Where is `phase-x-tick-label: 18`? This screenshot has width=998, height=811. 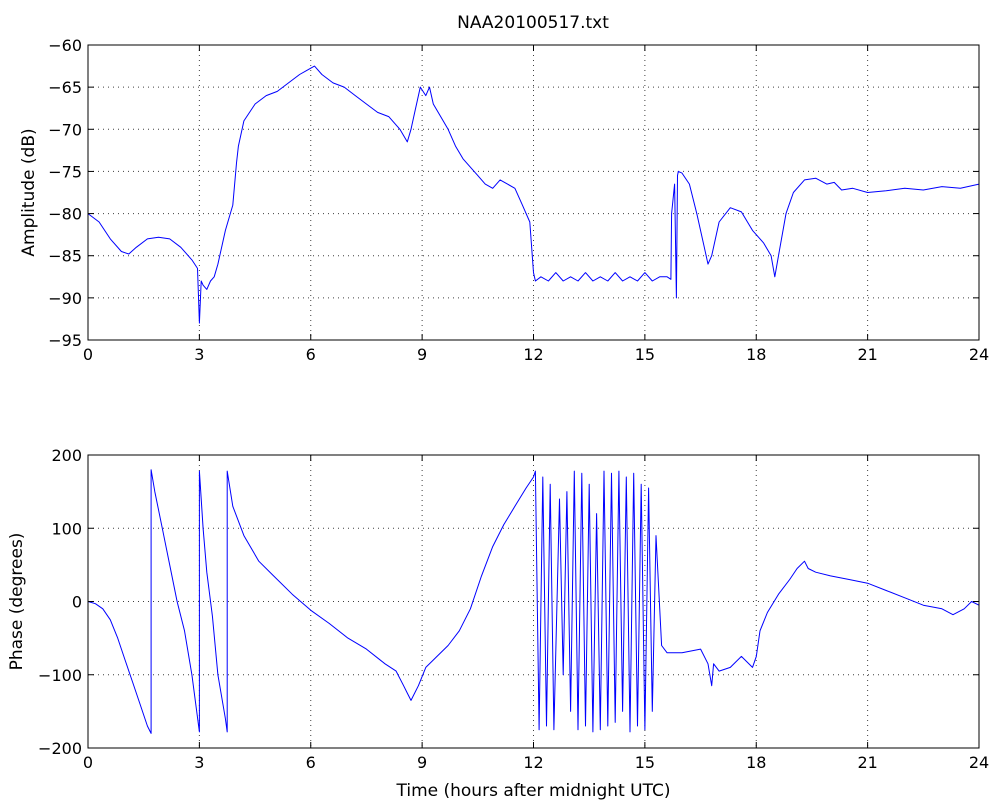
phase-x-tick-label: 18 is located at coordinates (756, 762).